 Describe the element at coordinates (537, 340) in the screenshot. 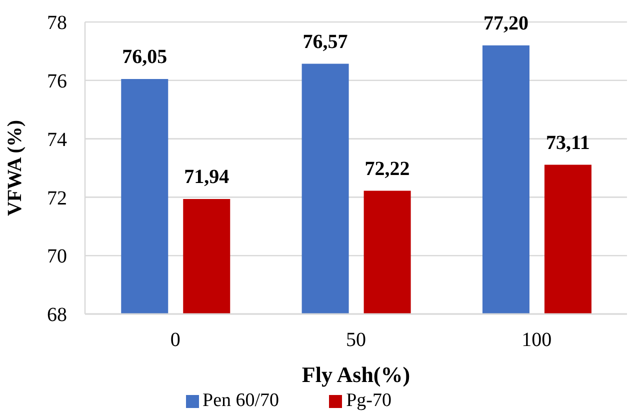

I see `x-tick-label: 100` at that location.